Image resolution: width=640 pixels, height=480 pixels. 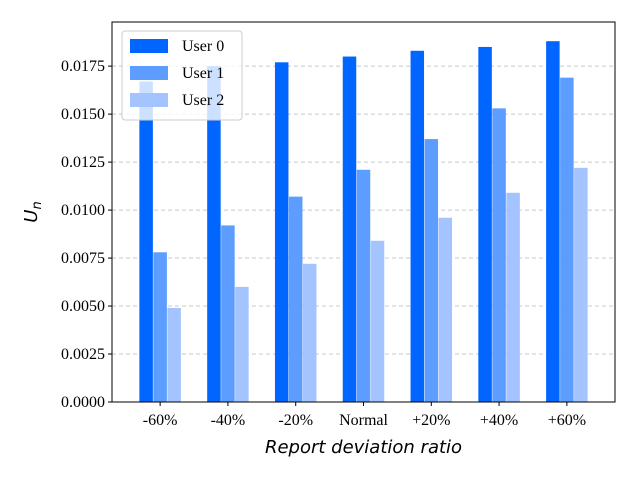 What do you see at coordinates (83, 354) in the screenshot?
I see `y-tick-label: 0.0025` at bounding box center [83, 354].